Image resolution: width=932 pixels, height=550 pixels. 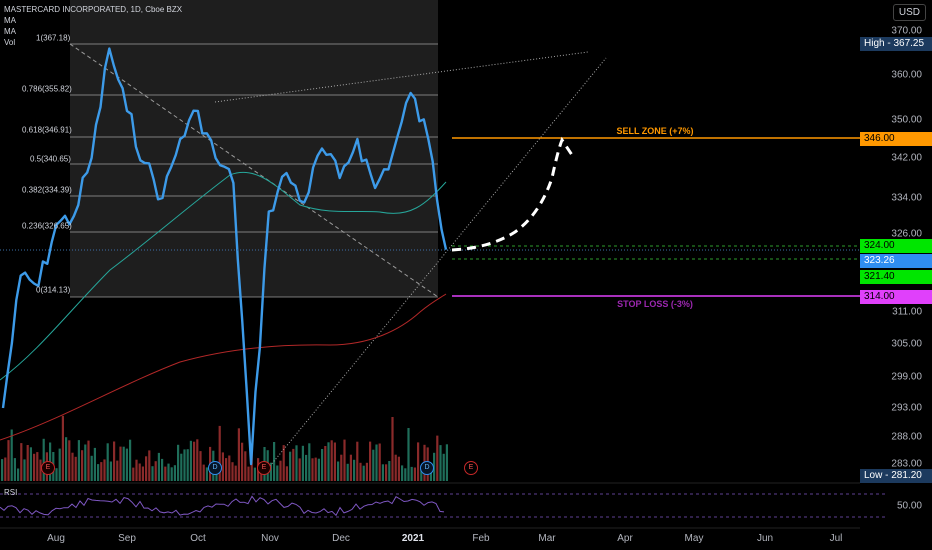 What do you see at coordinates (896, 476) in the screenshot?
I see `low-tag: Low - 281.20` at bounding box center [896, 476].